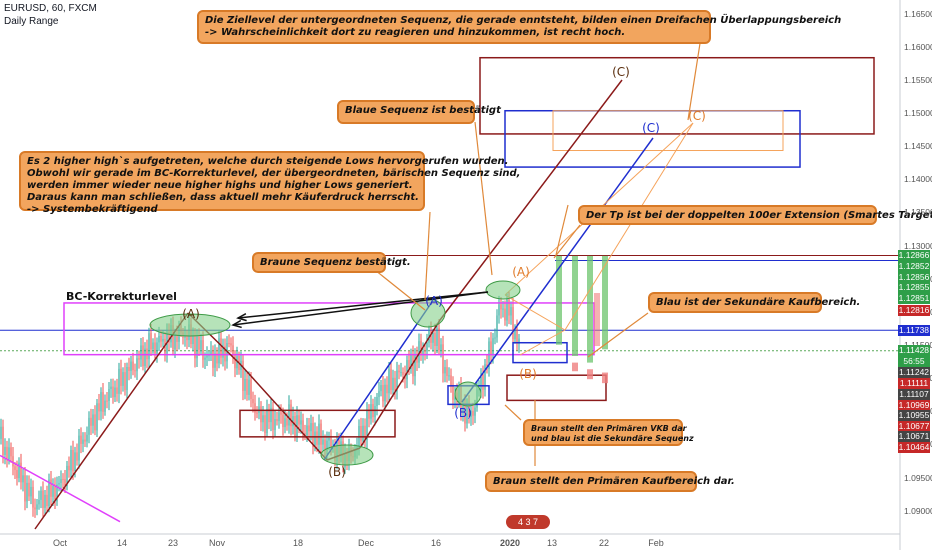 This screenshot has width=932, height=550. What do you see at coordinates (236, 324) in the screenshot?
I see `black-arrow-head` at bounding box center [236, 324].